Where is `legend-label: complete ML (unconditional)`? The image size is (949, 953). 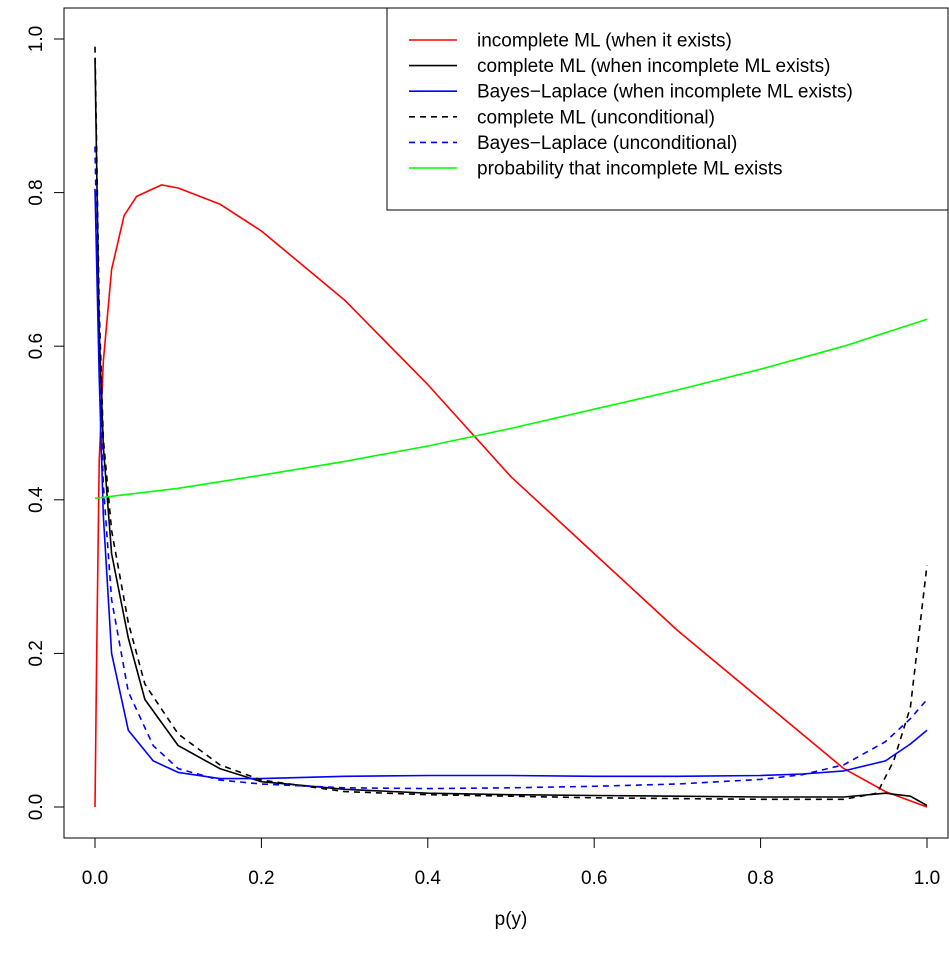
legend-label: complete ML (unconditional) is located at coordinates (596, 117).